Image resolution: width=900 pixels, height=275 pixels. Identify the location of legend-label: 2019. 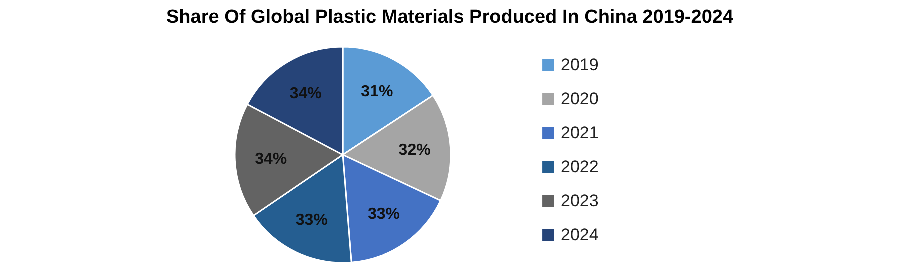
(580, 65).